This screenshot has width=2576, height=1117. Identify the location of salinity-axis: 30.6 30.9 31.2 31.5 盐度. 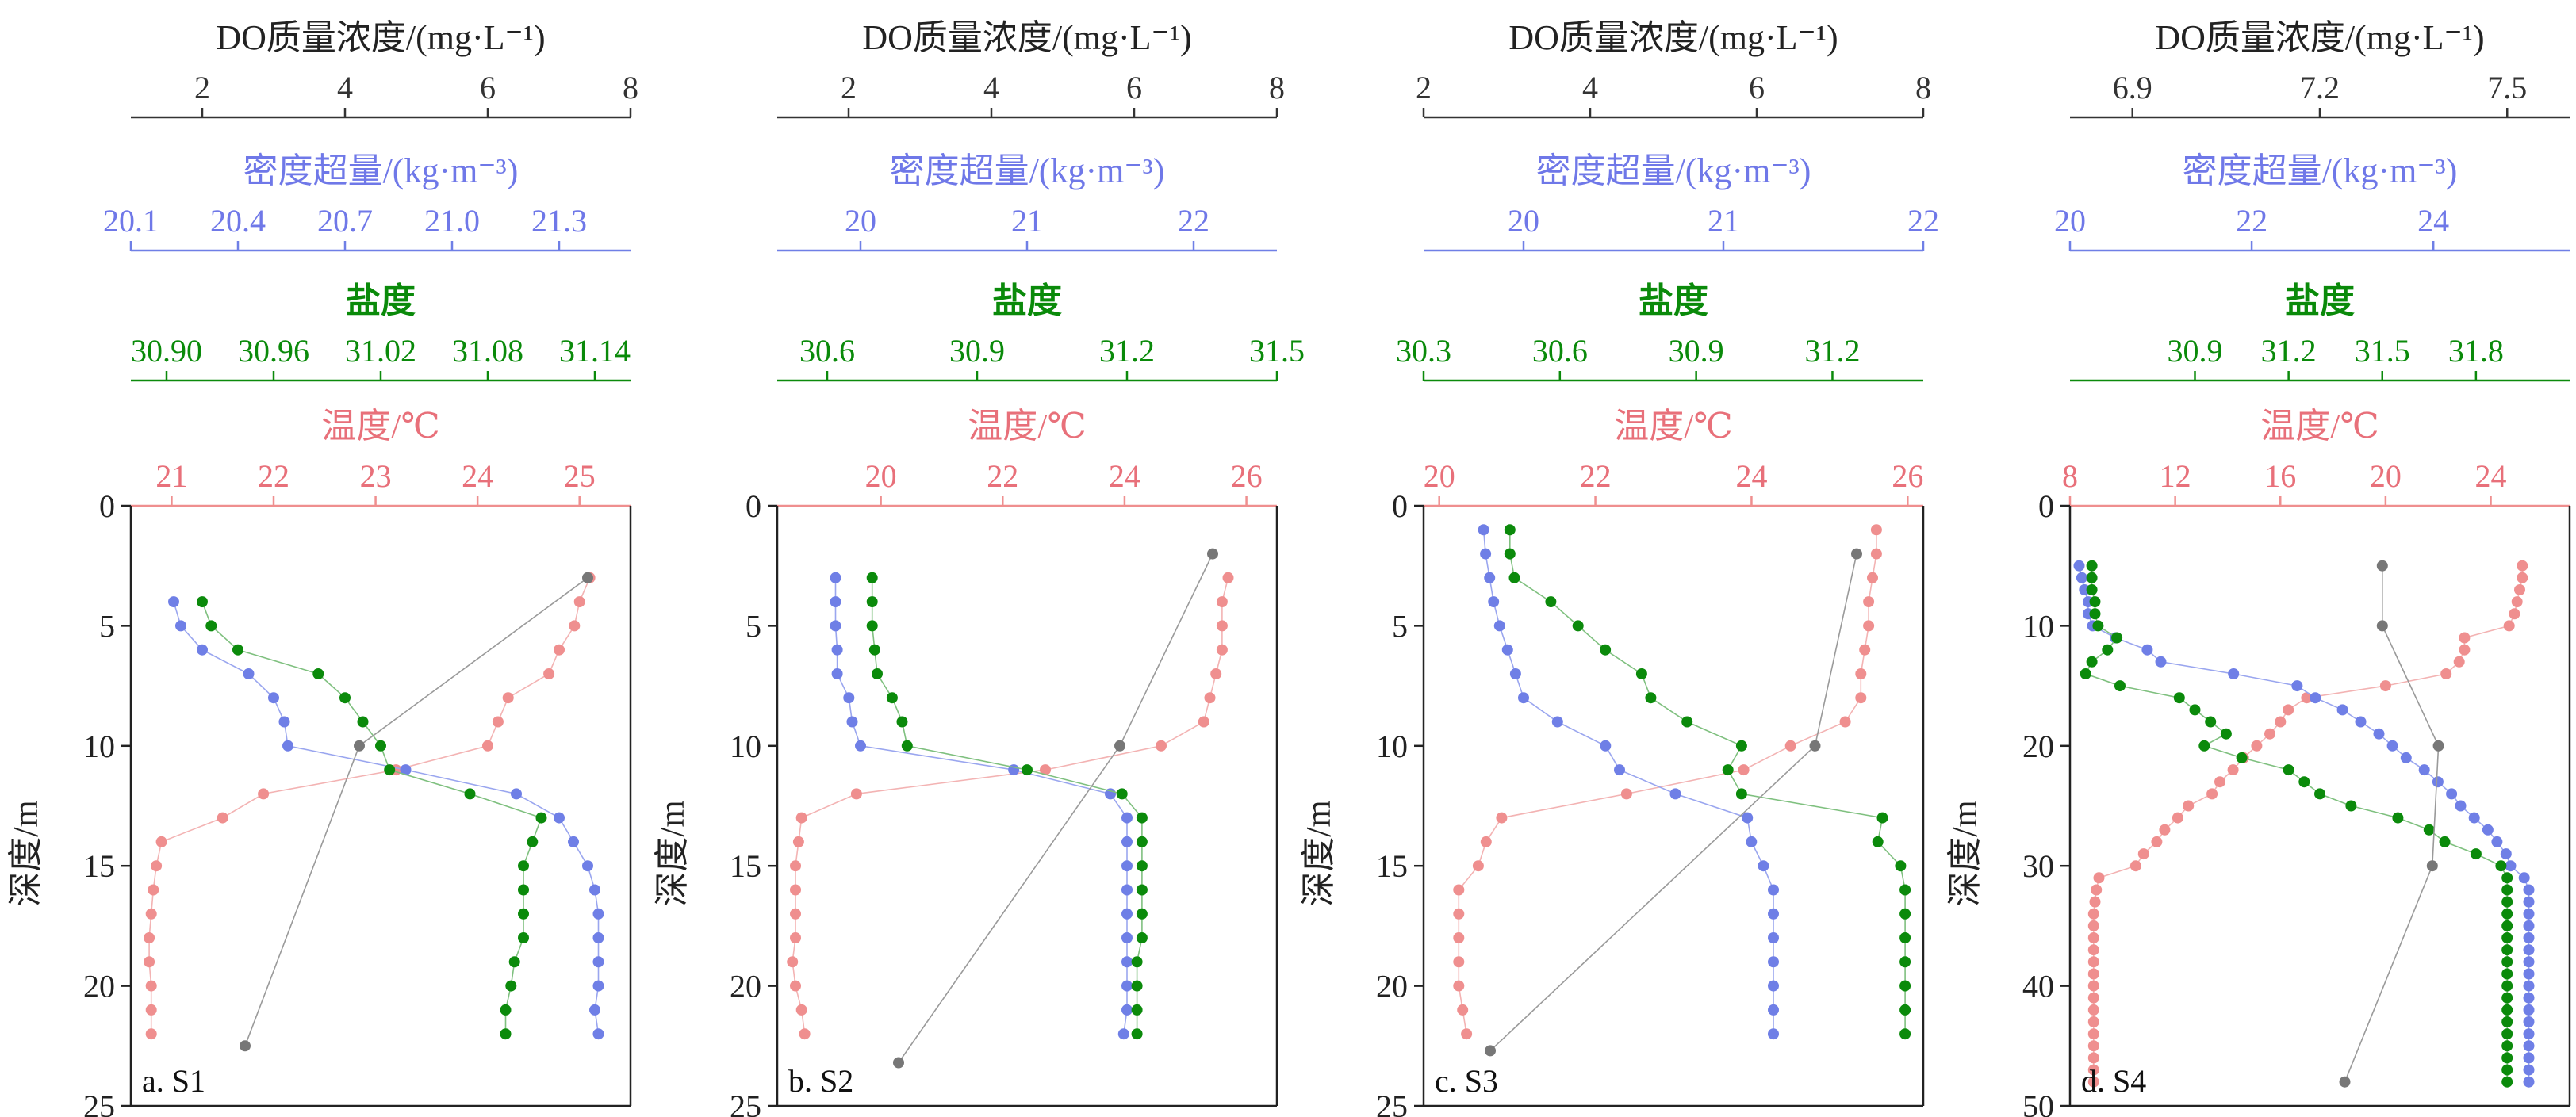
(1041, 331).